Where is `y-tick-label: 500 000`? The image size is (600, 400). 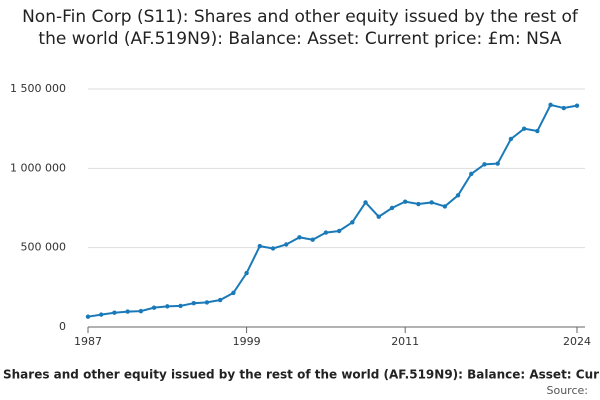
y-tick-label: 500 000 is located at coordinates (44, 247).